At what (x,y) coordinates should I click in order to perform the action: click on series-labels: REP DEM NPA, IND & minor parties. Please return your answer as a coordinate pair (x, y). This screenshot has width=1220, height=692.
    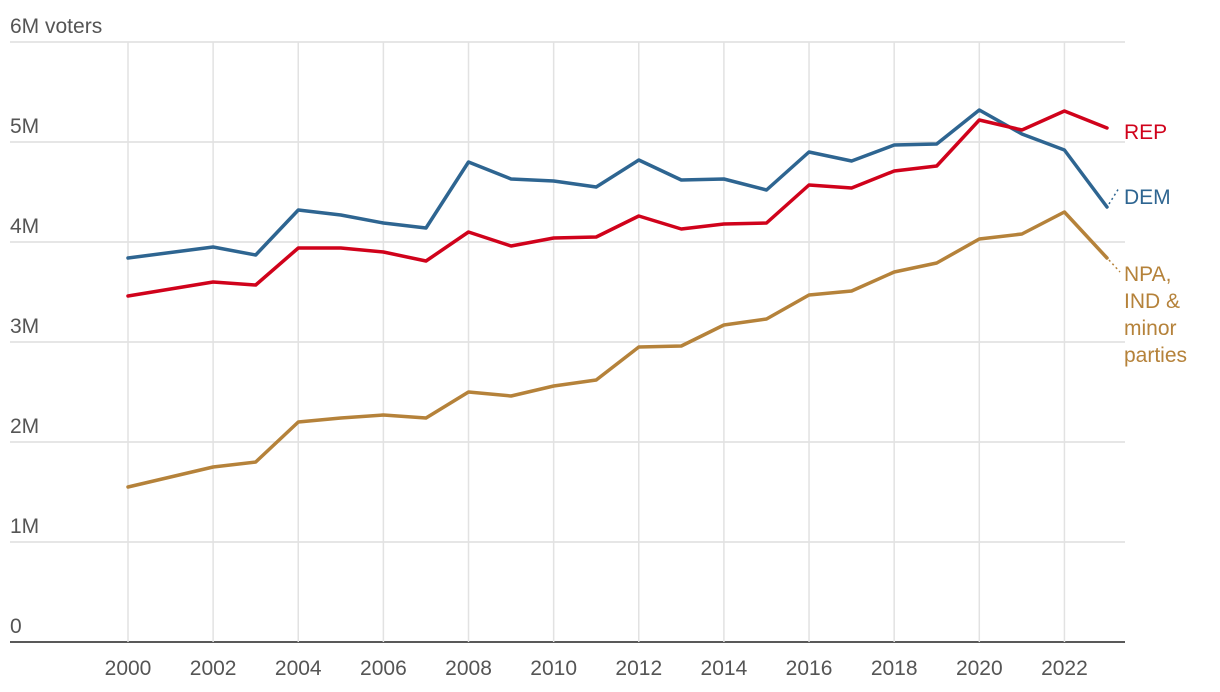
    Looking at the image, I should click on (1147, 244).